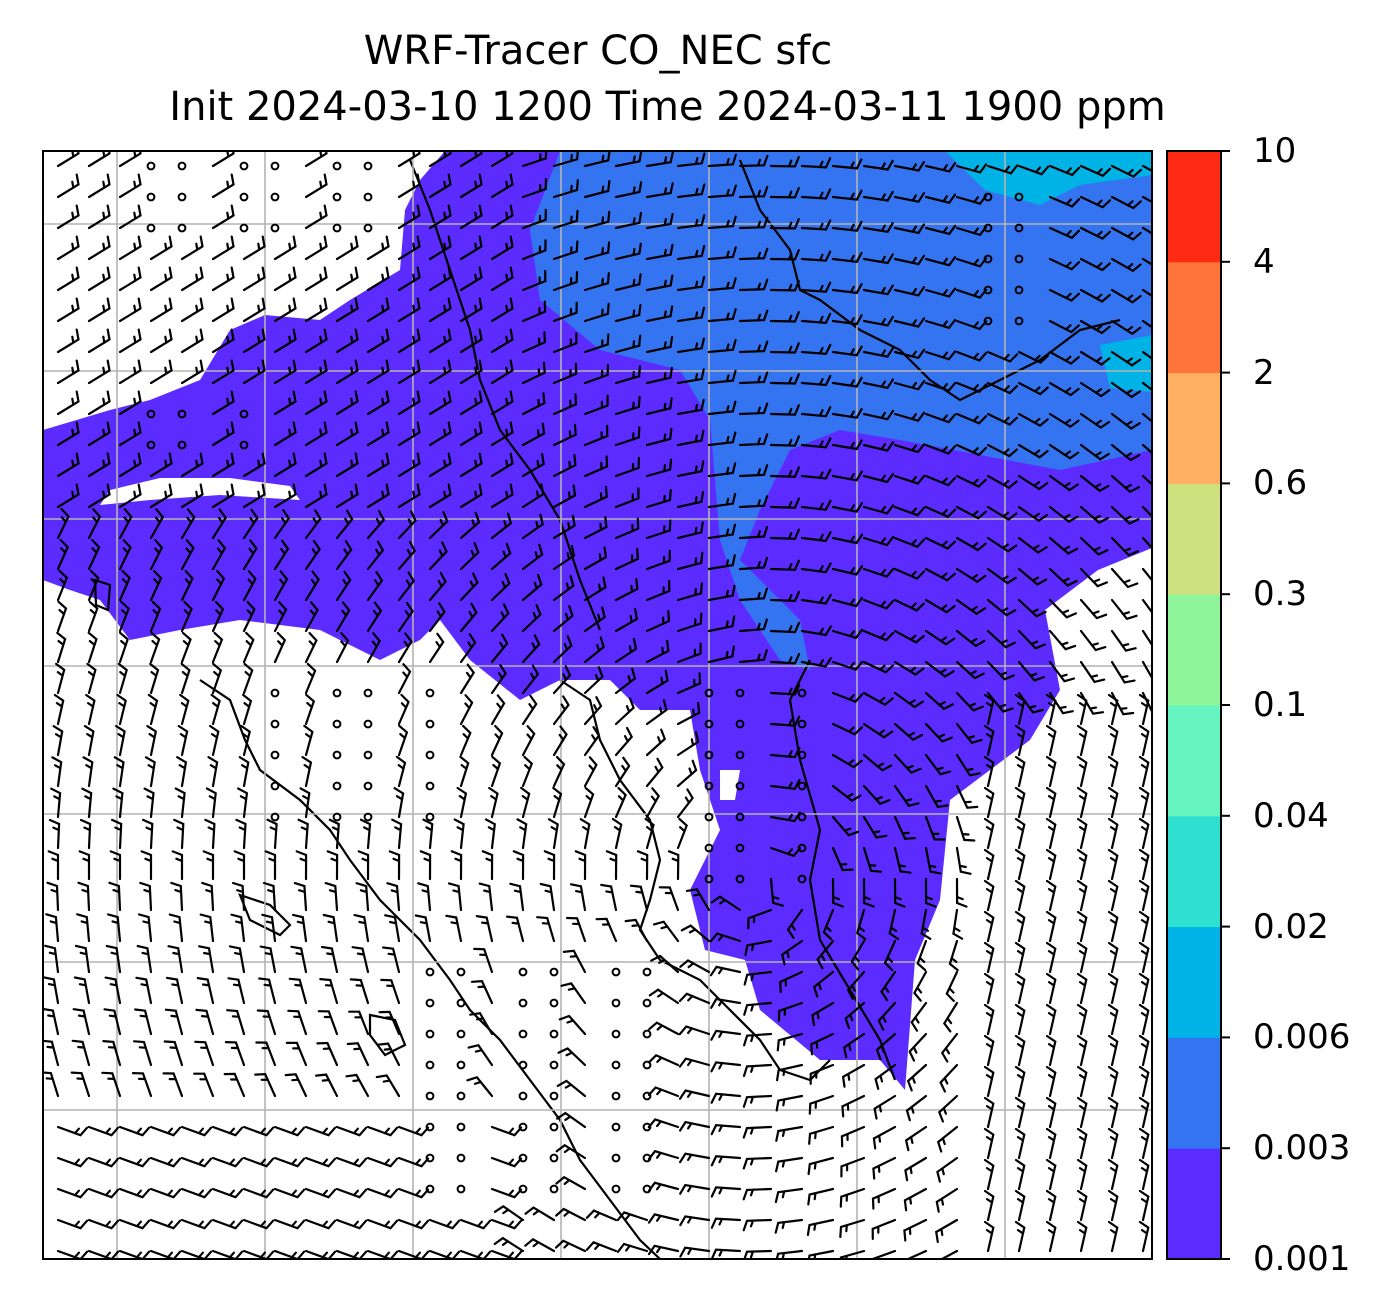  What do you see at coordinates (1264, 261) in the screenshot?
I see `colorbar-tick-label: 4` at bounding box center [1264, 261].